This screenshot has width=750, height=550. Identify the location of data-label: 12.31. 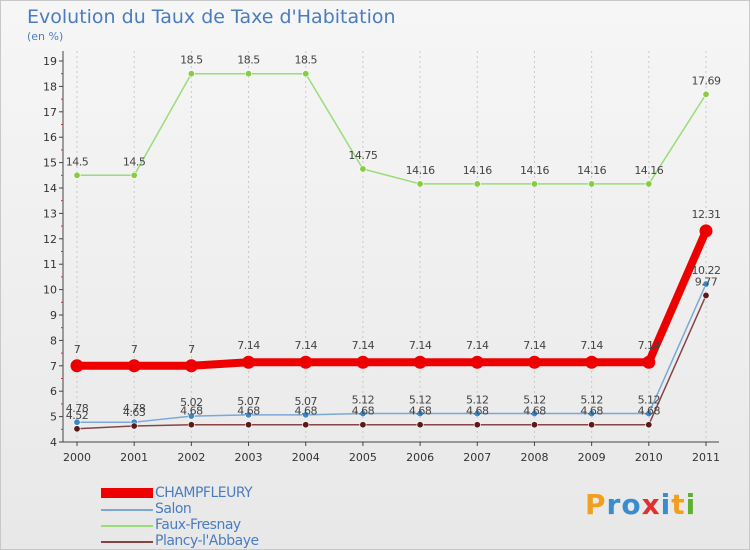
(706, 214).